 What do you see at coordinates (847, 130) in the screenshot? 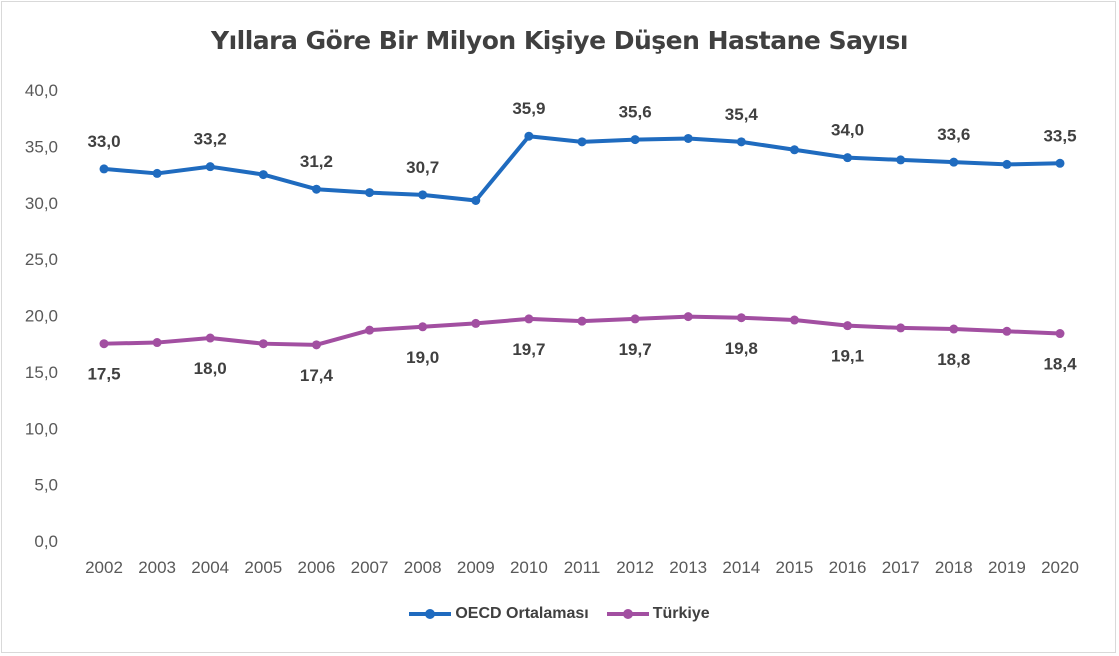
I see `data-label: 34,0` at bounding box center [847, 130].